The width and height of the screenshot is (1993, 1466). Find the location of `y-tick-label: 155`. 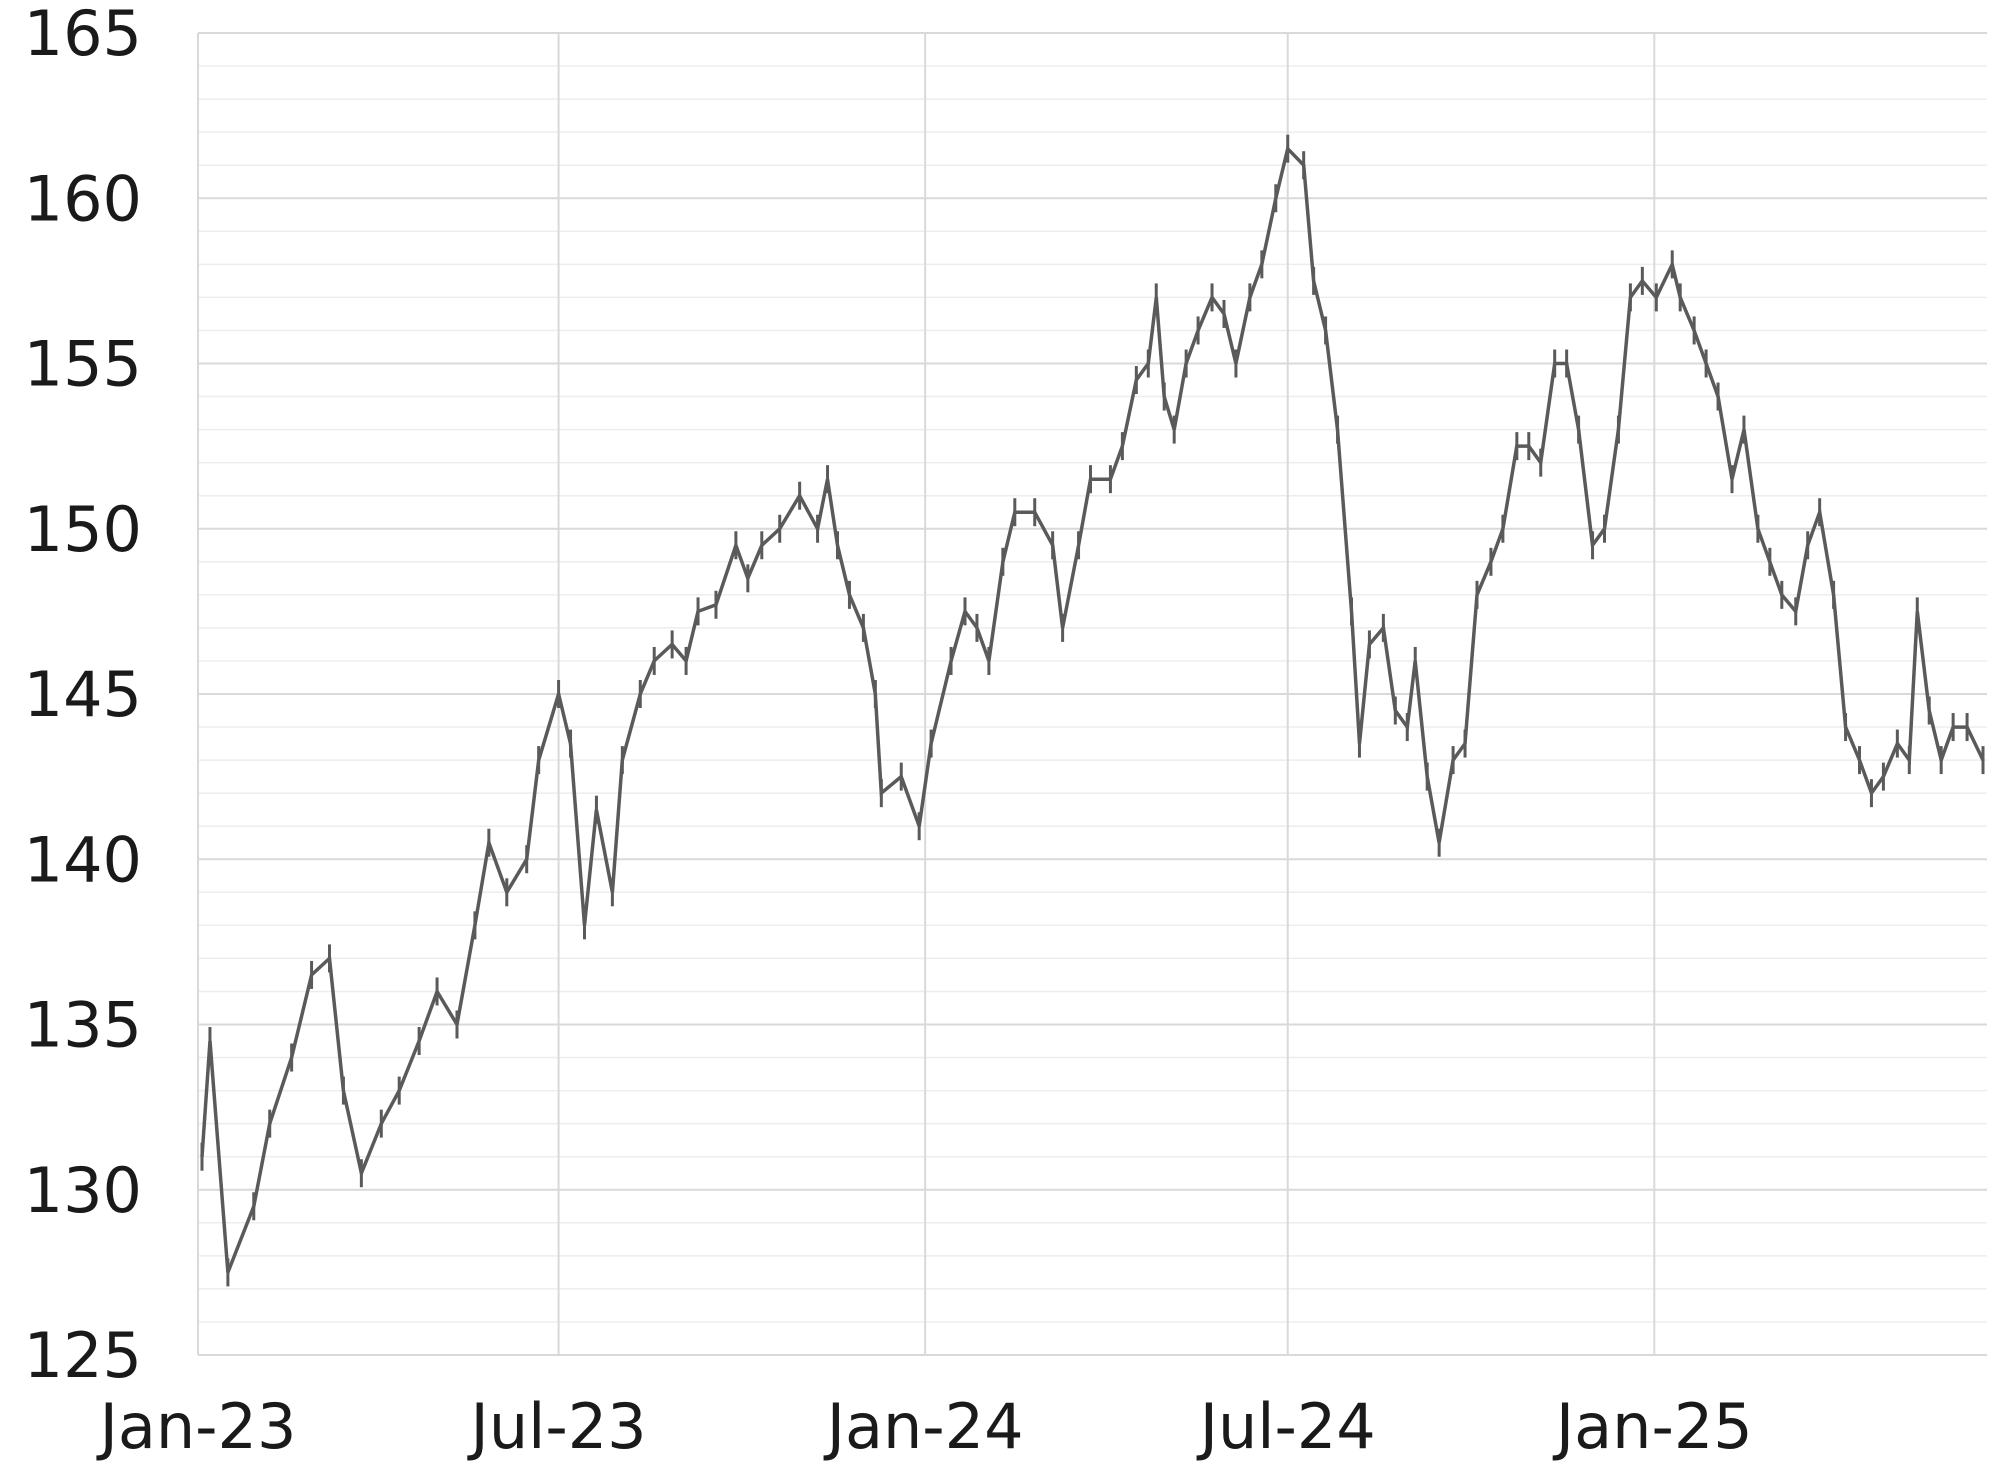

y-tick-label: 155 is located at coordinates (83, 364).